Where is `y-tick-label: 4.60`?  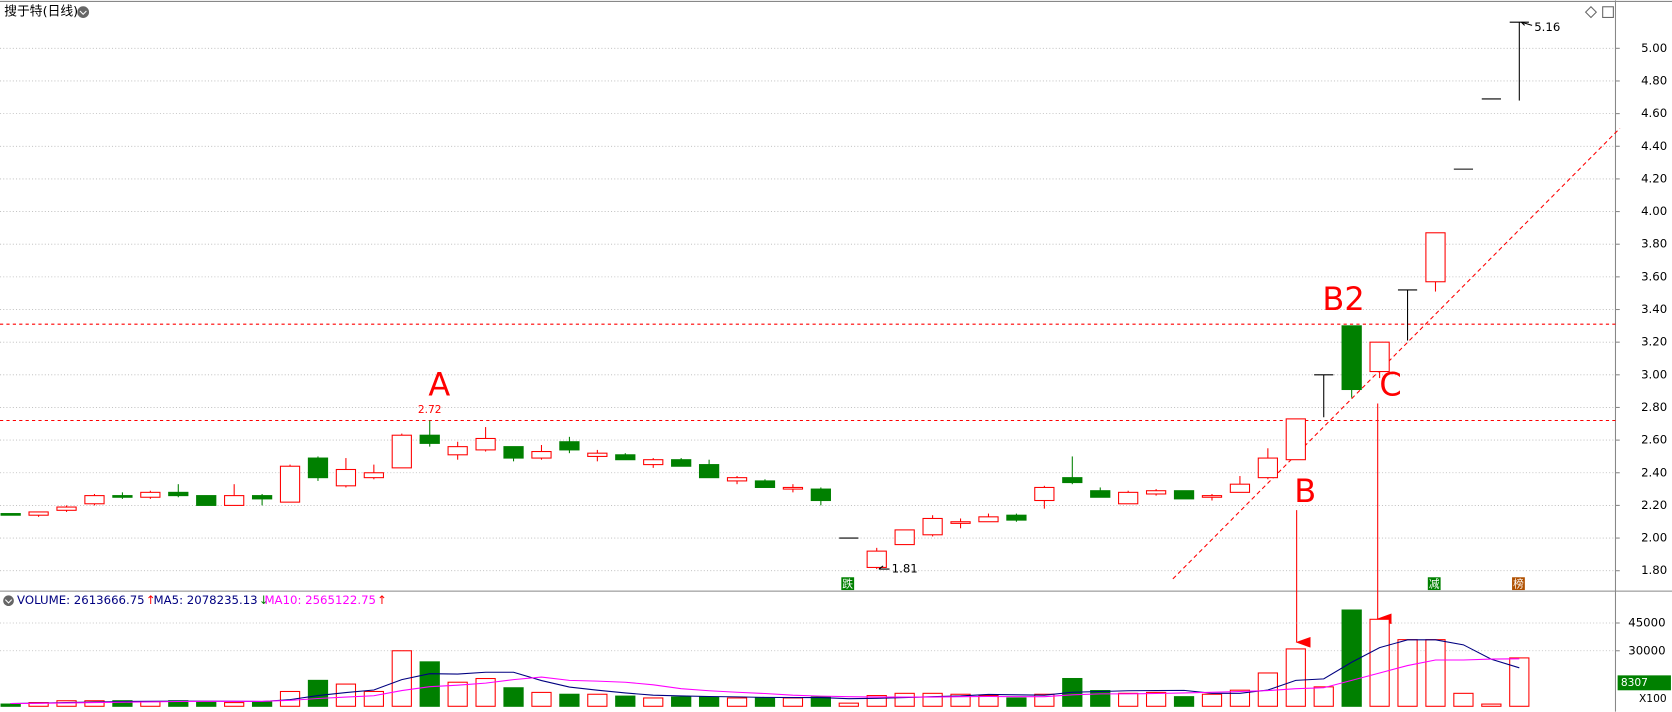 y-tick-label: 4.60 is located at coordinates (1654, 113).